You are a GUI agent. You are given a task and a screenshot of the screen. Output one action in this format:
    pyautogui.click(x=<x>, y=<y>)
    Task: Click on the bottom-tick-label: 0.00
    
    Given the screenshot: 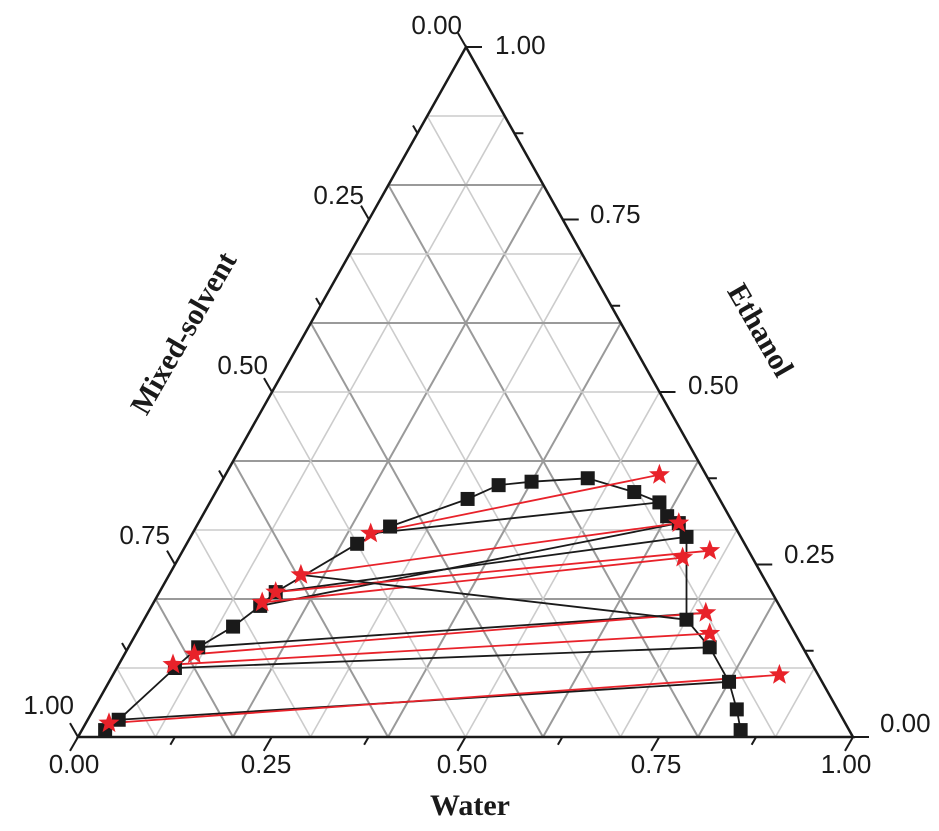 What is the action you would take?
    pyautogui.click(x=74, y=764)
    